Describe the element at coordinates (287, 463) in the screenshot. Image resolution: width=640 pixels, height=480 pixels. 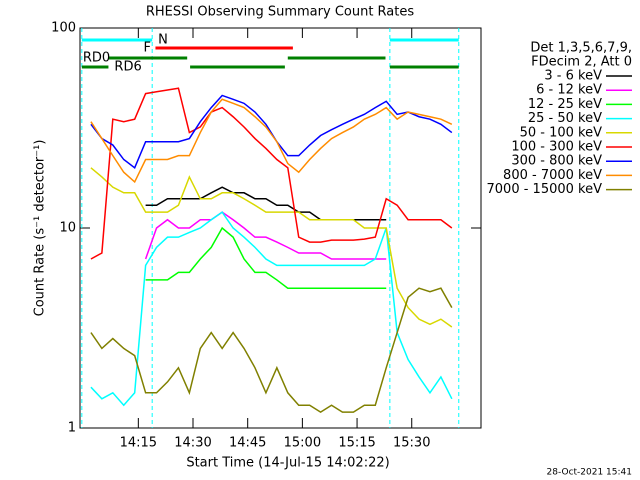
I see `x-axis-label: Start Time (14-Jul-15 14:02:22)` at that location.